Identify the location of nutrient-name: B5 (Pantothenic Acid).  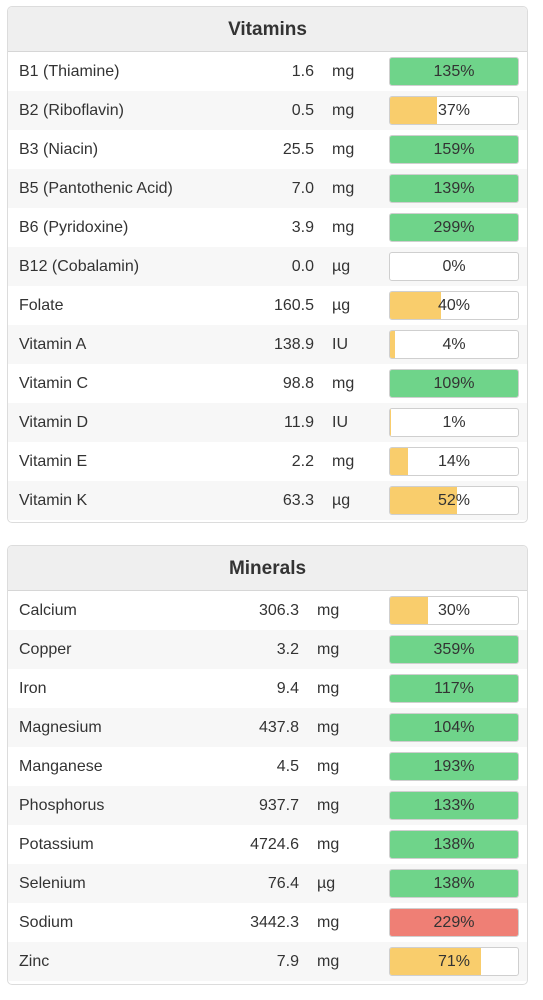
(96, 188).